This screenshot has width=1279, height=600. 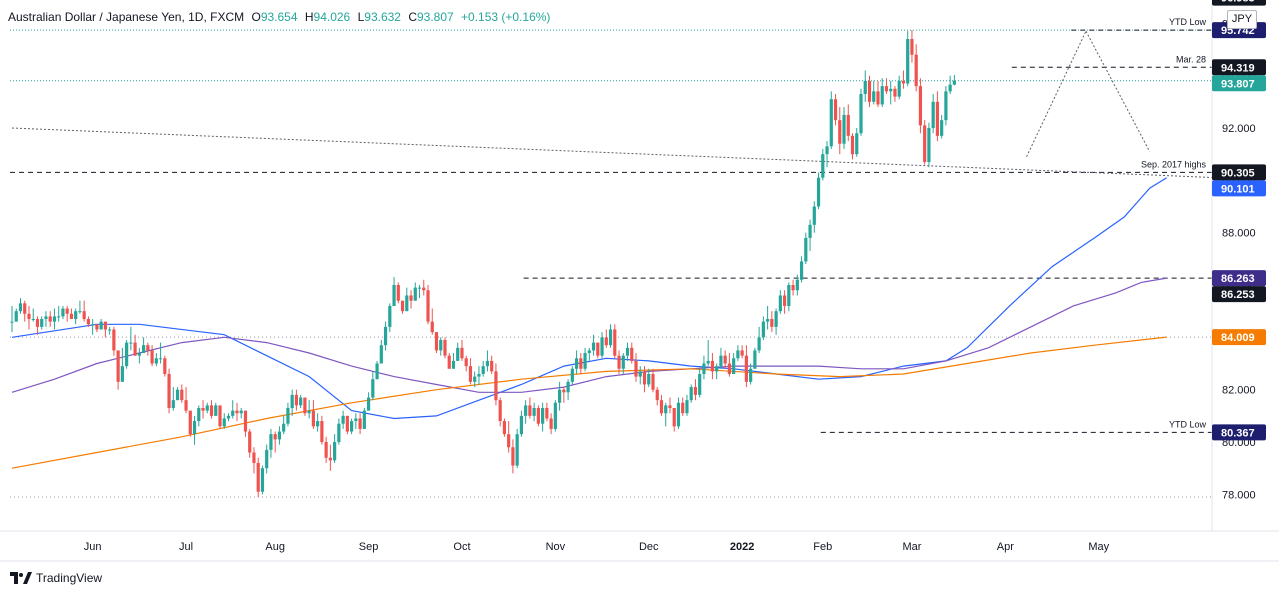 What do you see at coordinates (1174, 164) in the screenshot?
I see `annotation-label: Sep. 2017 highs` at bounding box center [1174, 164].